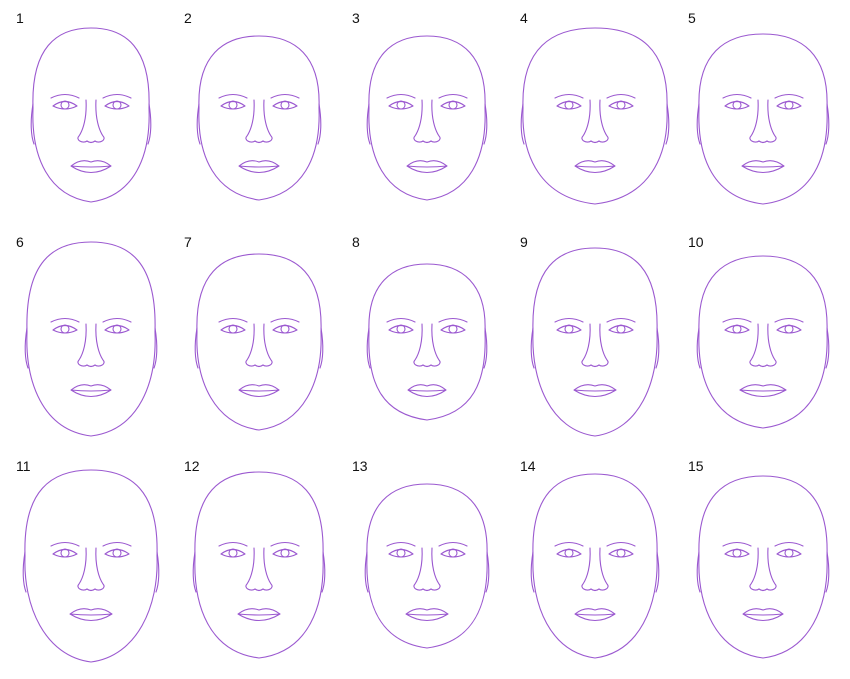  Describe the element at coordinates (188, 18) in the screenshot. I see `face-number: 2` at that location.